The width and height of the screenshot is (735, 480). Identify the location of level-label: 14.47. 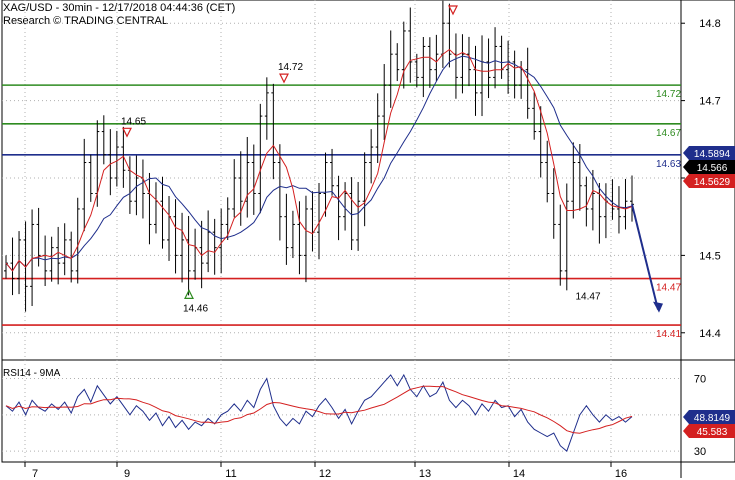
(668, 288).